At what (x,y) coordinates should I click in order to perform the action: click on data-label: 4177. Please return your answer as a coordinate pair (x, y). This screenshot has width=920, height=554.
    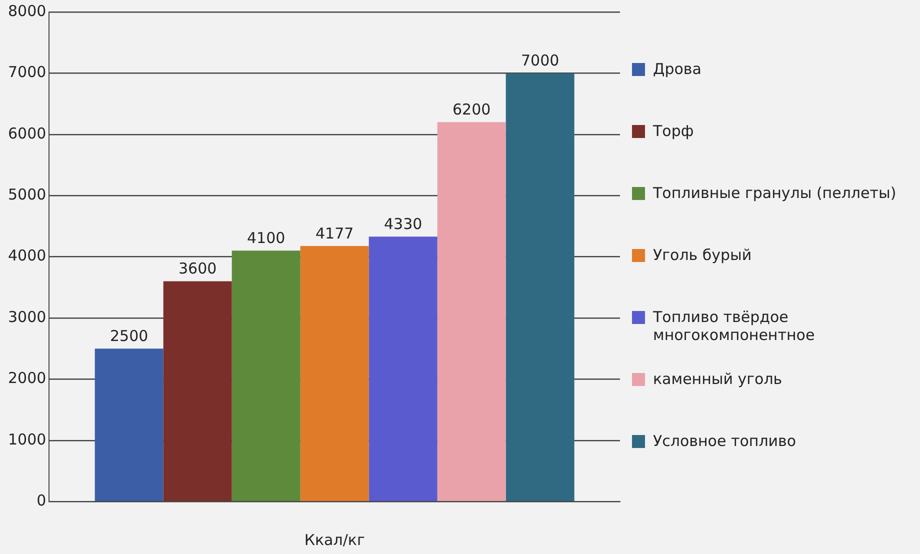
    Looking at the image, I should click on (334, 233).